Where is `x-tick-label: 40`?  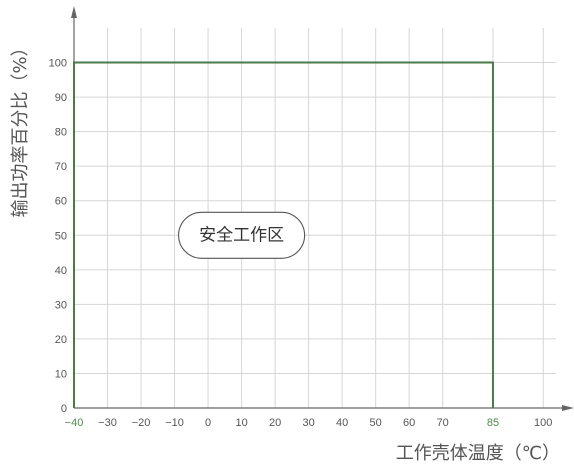 x-tick-label: 40 is located at coordinates (342, 423).